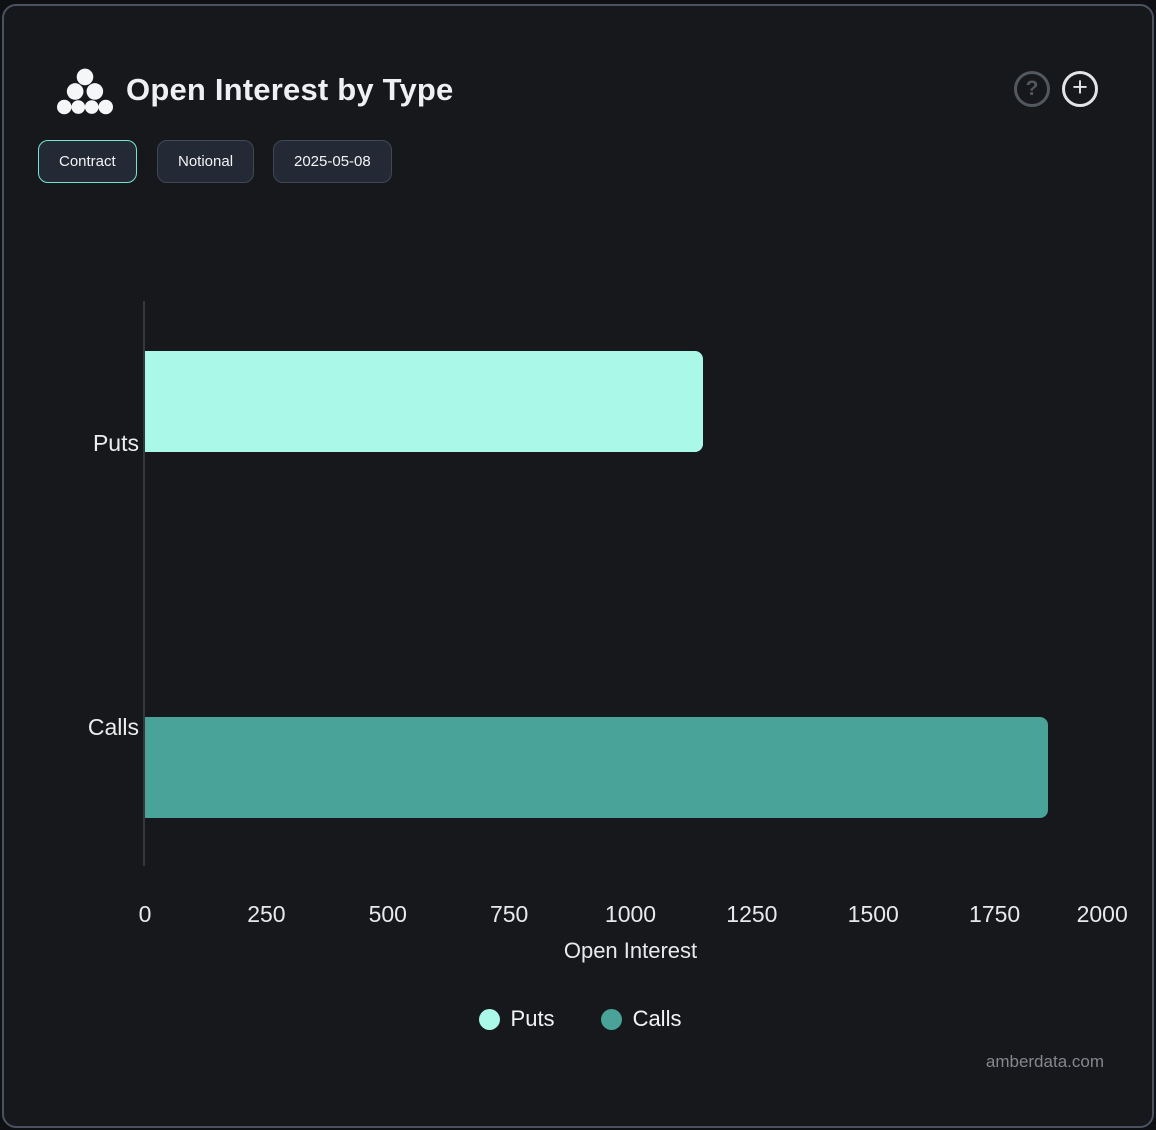  I want to click on y-axis-label-puts: Puts, so click(115, 443).